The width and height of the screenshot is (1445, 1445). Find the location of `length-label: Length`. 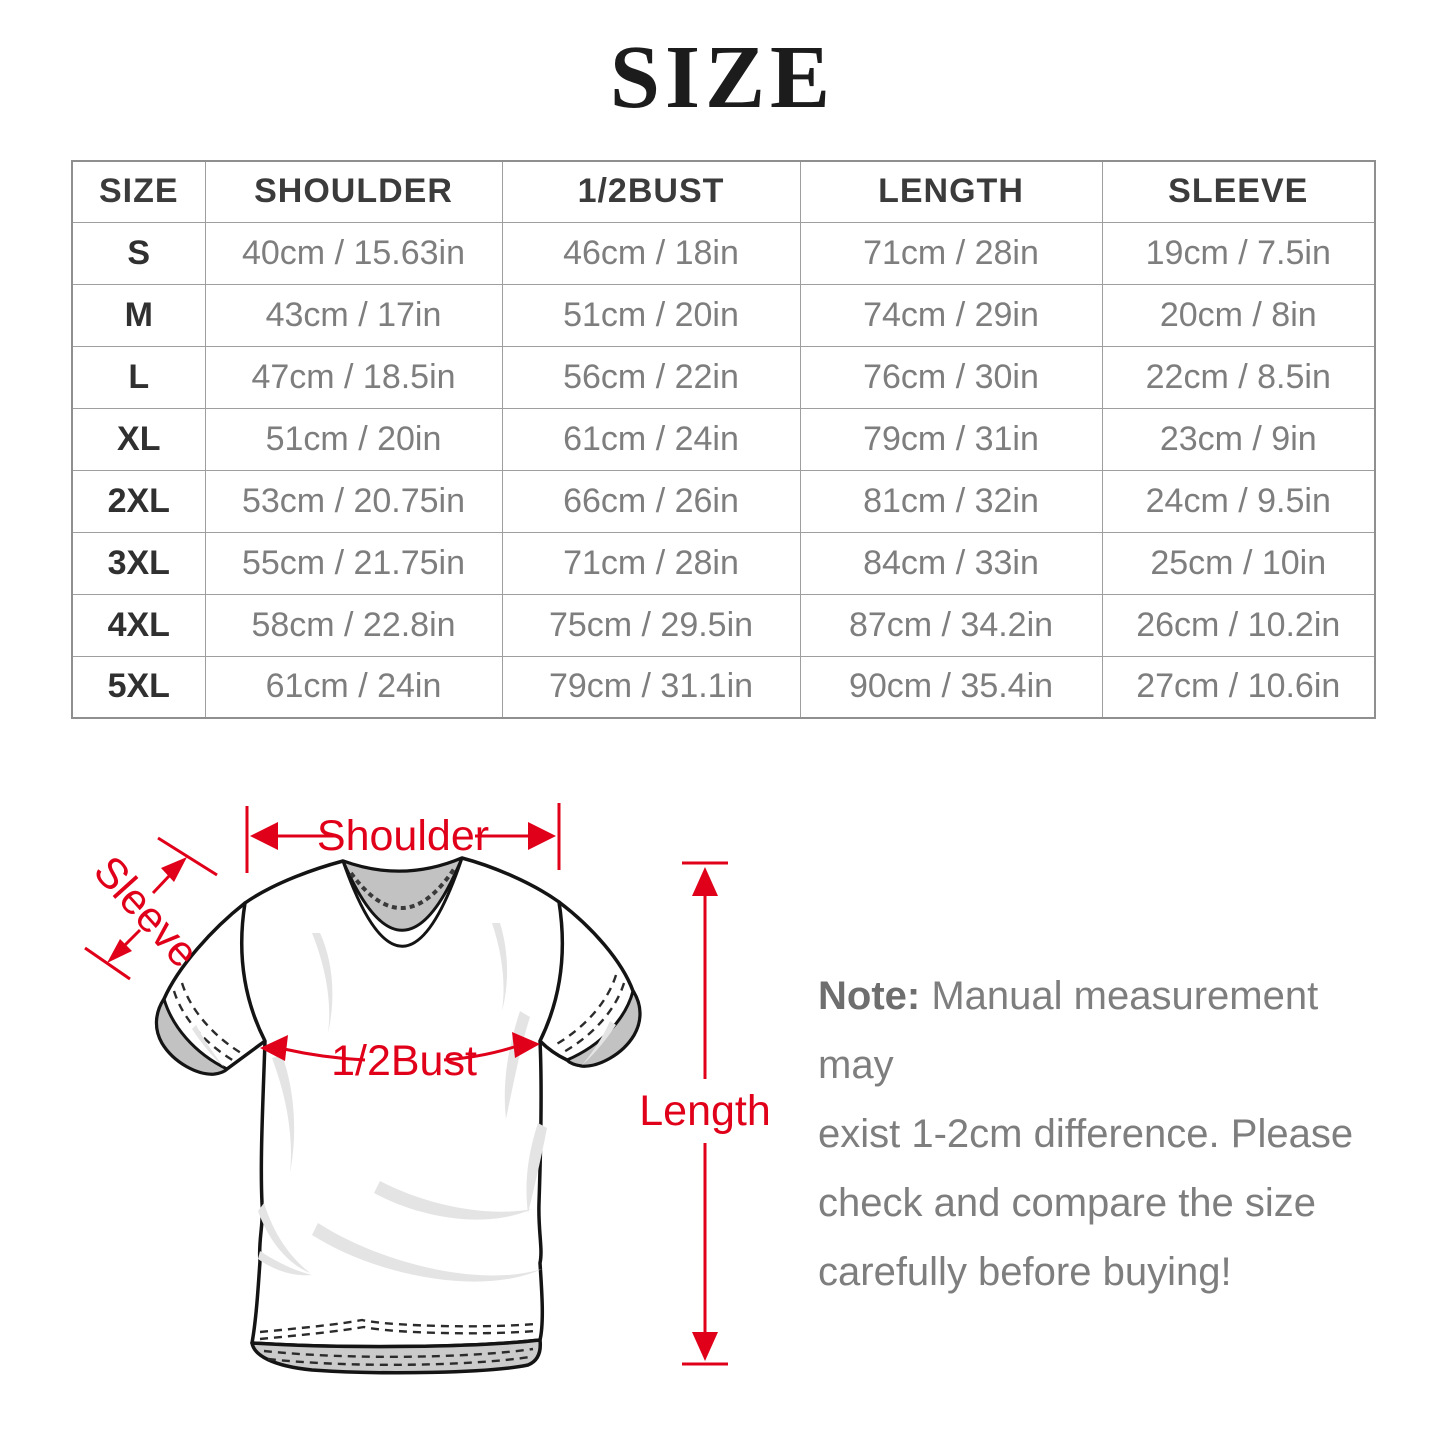

length-label: Length is located at coordinates (704, 1111).